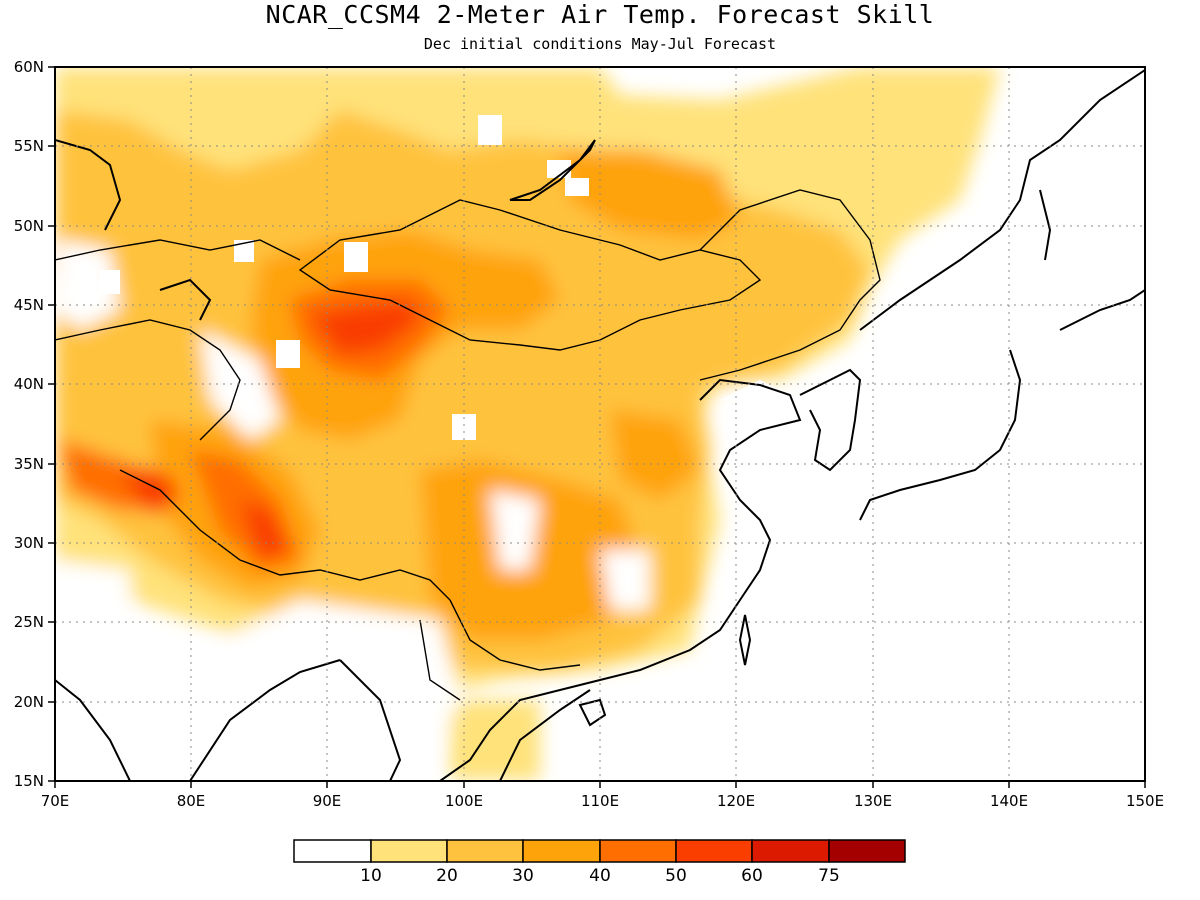  What do you see at coordinates (29, 702) in the screenshot?
I see `lat-tick-label: 20N` at bounding box center [29, 702].